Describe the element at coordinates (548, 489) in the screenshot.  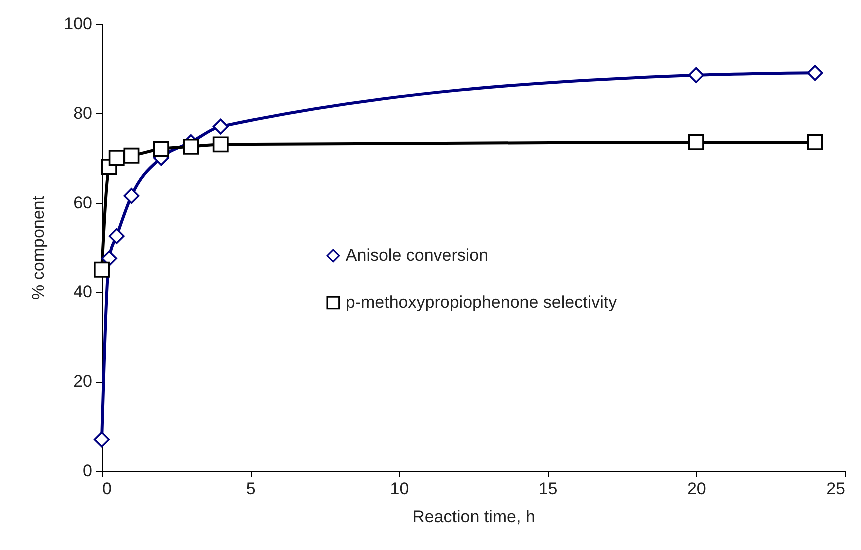
I see `x-tick-label: 15` at that location.